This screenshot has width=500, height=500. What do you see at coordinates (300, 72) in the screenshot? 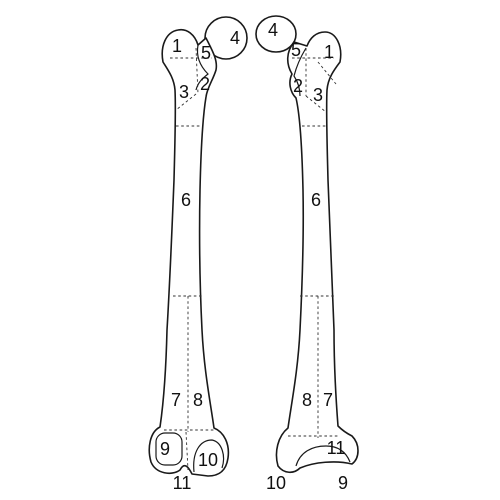
I see `right-trochanter-edge` at bounding box center [300, 72].